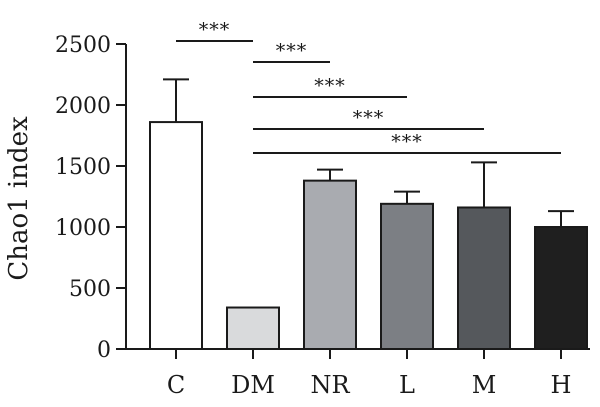 The height and width of the screenshot is (407, 600). I want to click on x-tick-label: M, so click(484, 385).